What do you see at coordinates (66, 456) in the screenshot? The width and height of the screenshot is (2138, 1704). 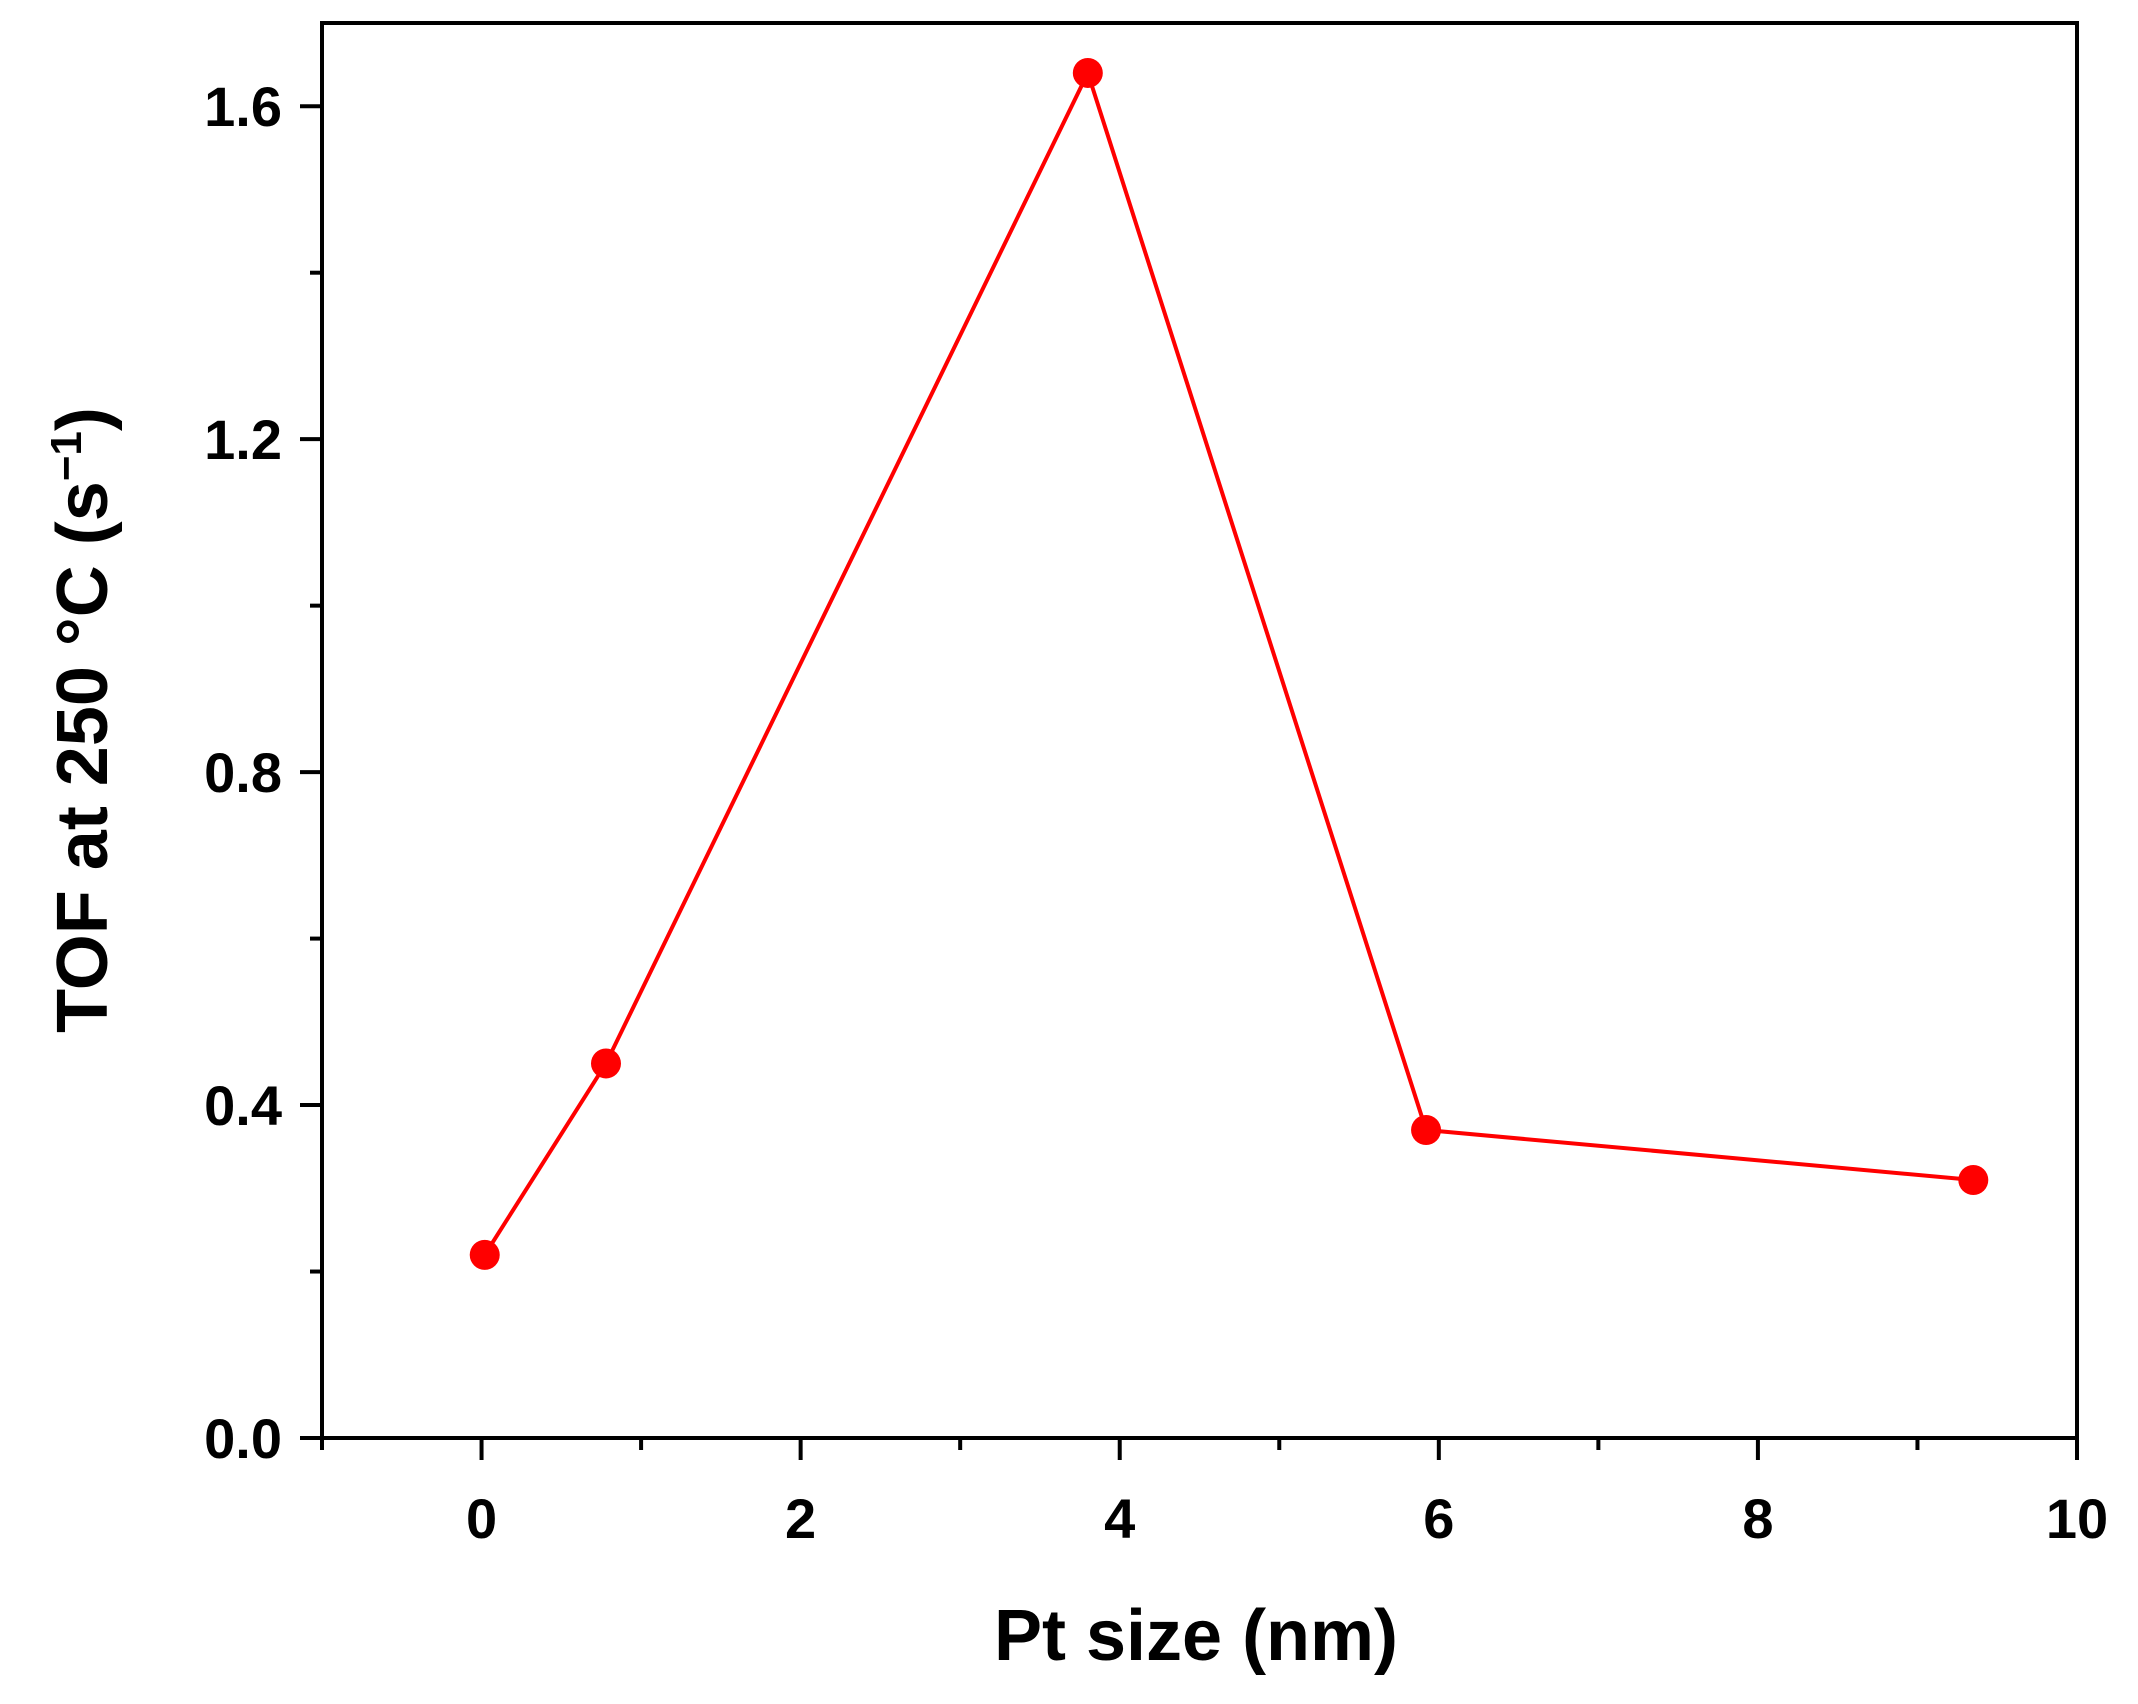 I see `y-axis-title-superscript: −1` at bounding box center [66, 456].